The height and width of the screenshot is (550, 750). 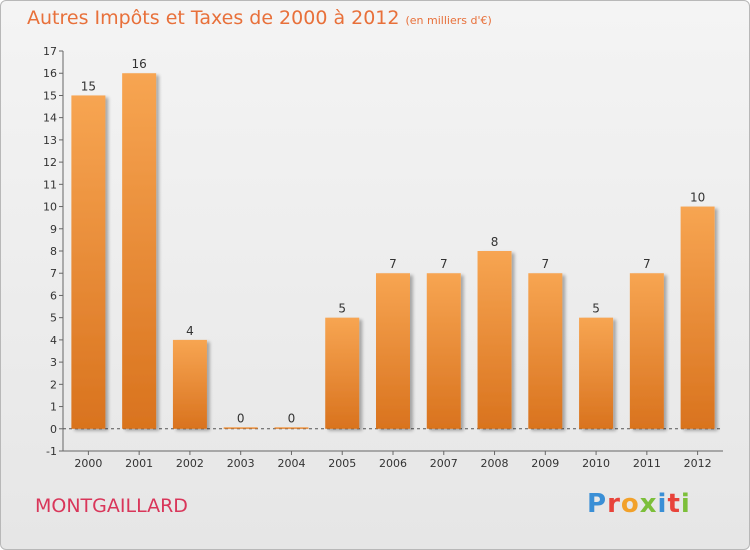 What do you see at coordinates (190, 331) in the screenshot?
I see `data-label-2002: 4` at bounding box center [190, 331].